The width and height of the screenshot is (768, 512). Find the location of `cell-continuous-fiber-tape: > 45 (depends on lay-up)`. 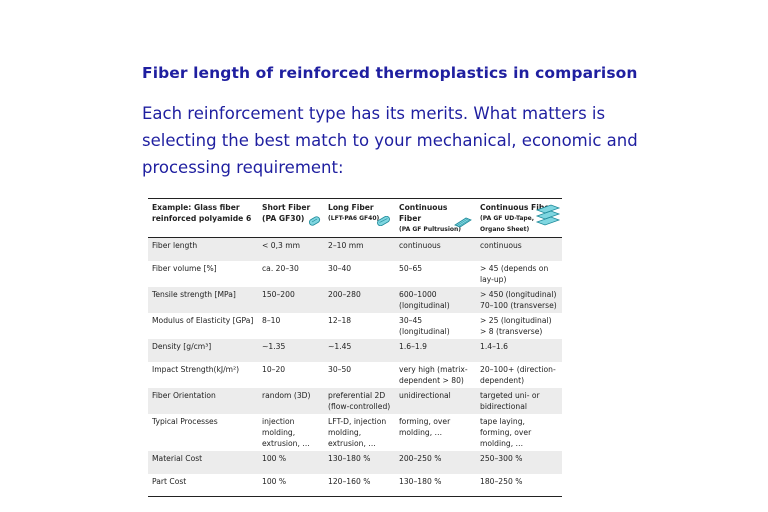

cell-continuous-fiber-tape: > 45 (depends on lay-up) is located at coordinates (514, 273).